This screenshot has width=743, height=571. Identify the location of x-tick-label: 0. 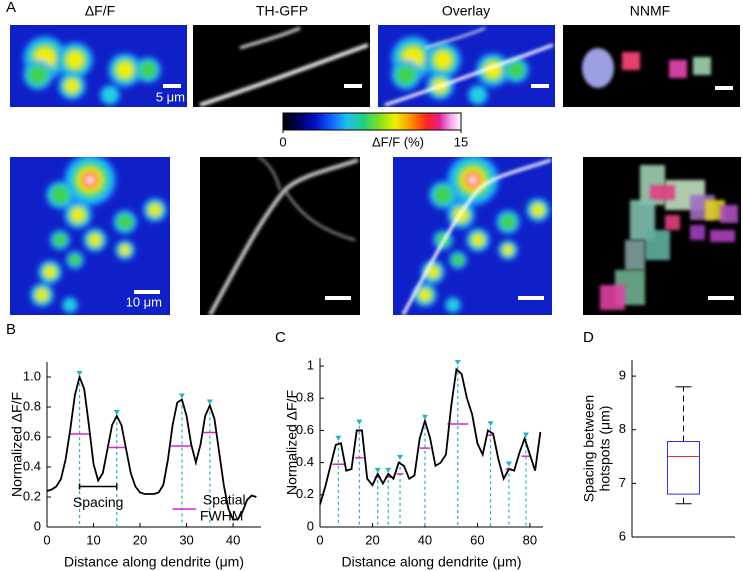
(319, 539).